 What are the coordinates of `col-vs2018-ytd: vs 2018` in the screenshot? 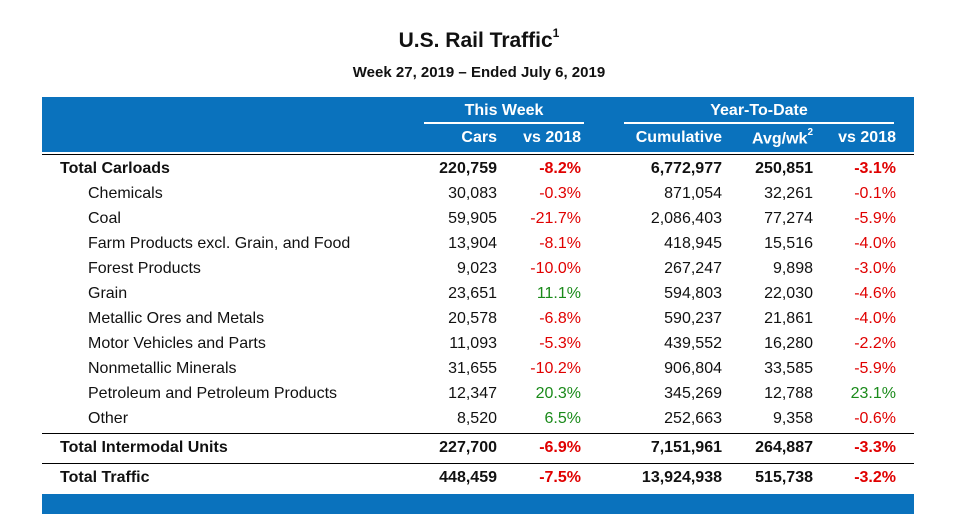 It's located at (867, 137).